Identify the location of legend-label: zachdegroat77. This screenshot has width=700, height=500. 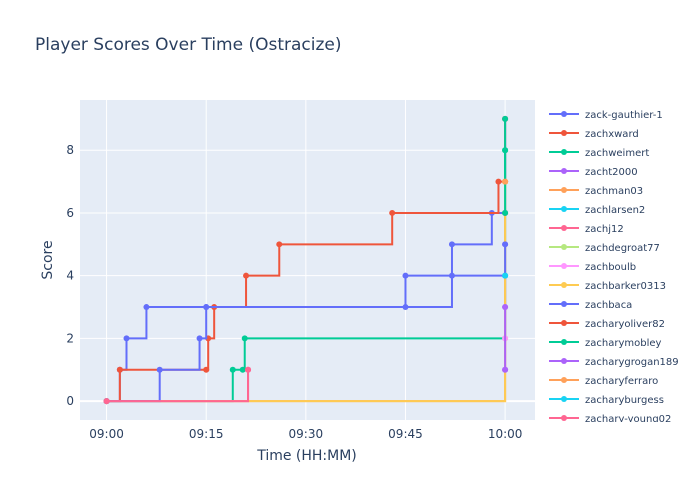
(622, 248).